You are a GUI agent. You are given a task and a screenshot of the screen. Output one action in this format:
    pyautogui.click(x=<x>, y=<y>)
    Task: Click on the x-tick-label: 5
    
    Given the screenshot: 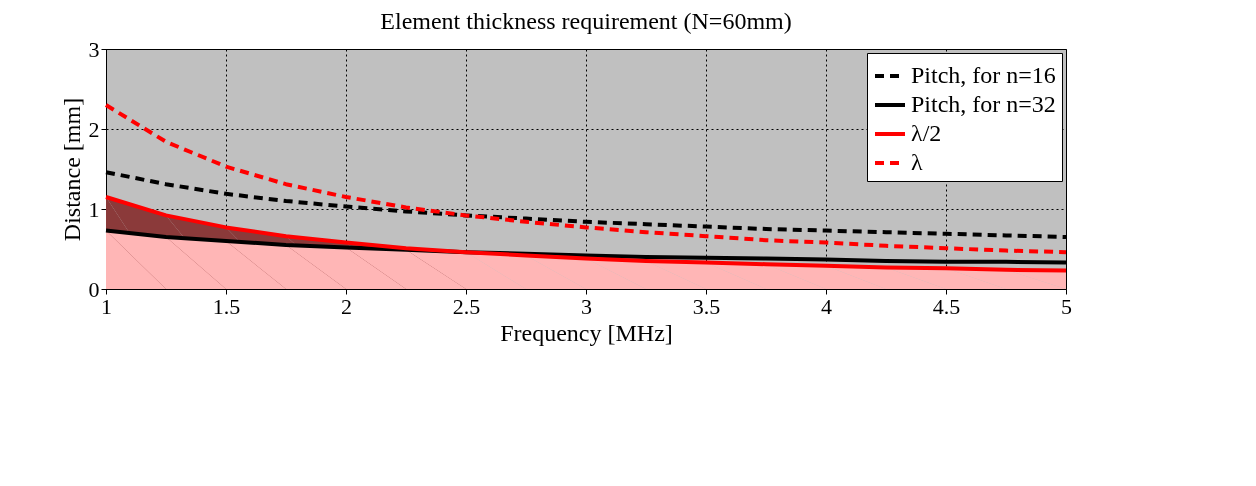 What is the action you would take?
    pyautogui.click(x=1066, y=306)
    